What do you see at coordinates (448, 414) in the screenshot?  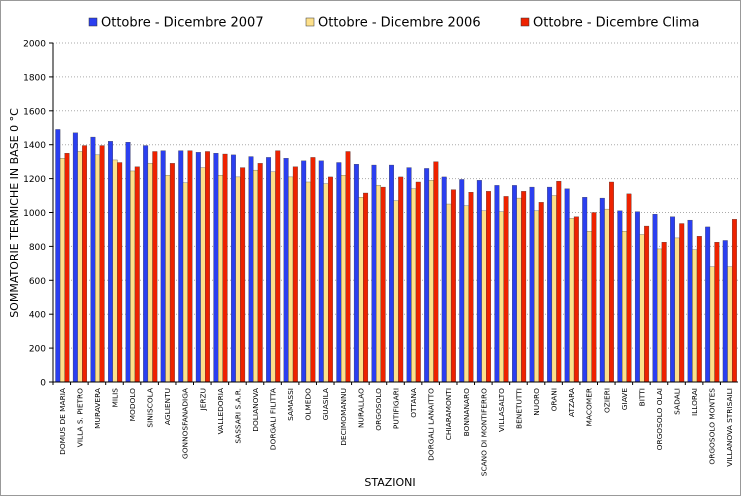 I see `x-tick-label: CHIARAMONTI` at bounding box center [448, 414].